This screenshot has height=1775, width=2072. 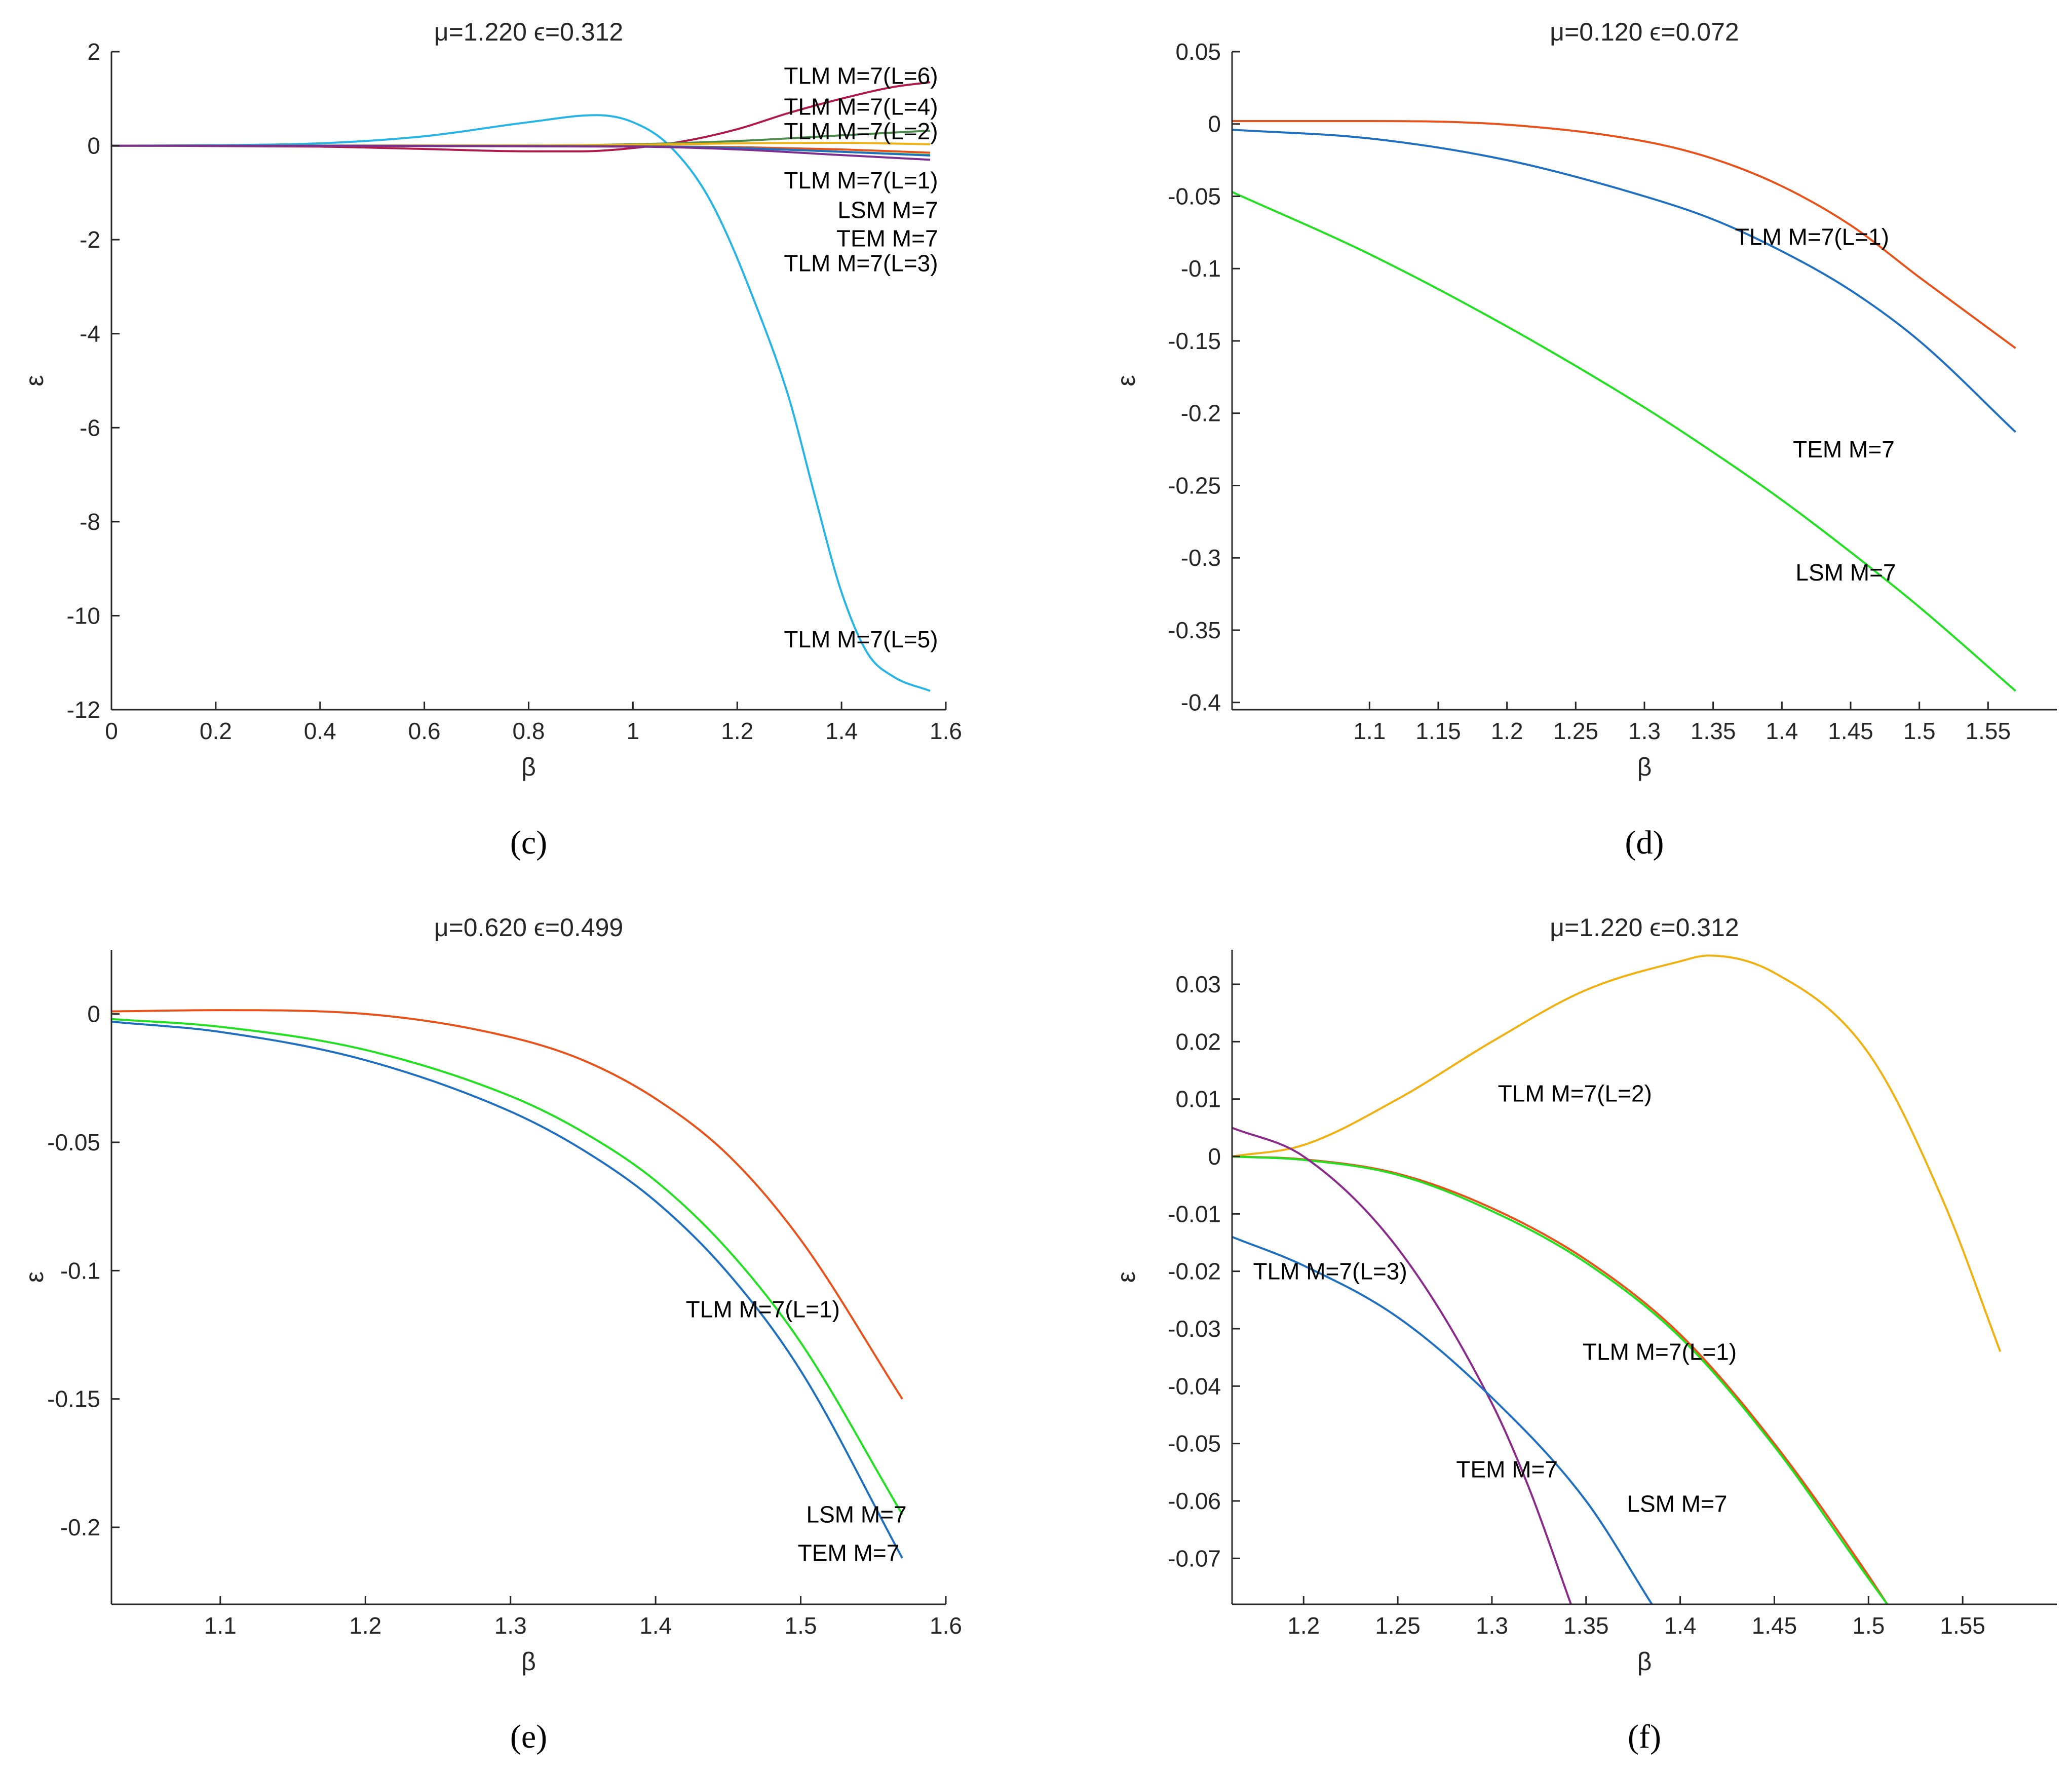 What do you see at coordinates (1201, 558) in the screenshot?
I see `y-tick-label: -0.3` at bounding box center [1201, 558].